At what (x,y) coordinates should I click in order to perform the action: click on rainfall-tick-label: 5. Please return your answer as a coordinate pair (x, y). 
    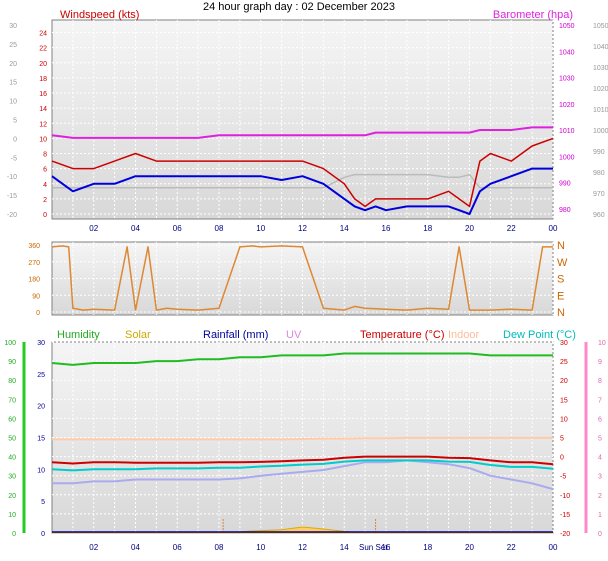
    Looking at the image, I should click on (43, 502).